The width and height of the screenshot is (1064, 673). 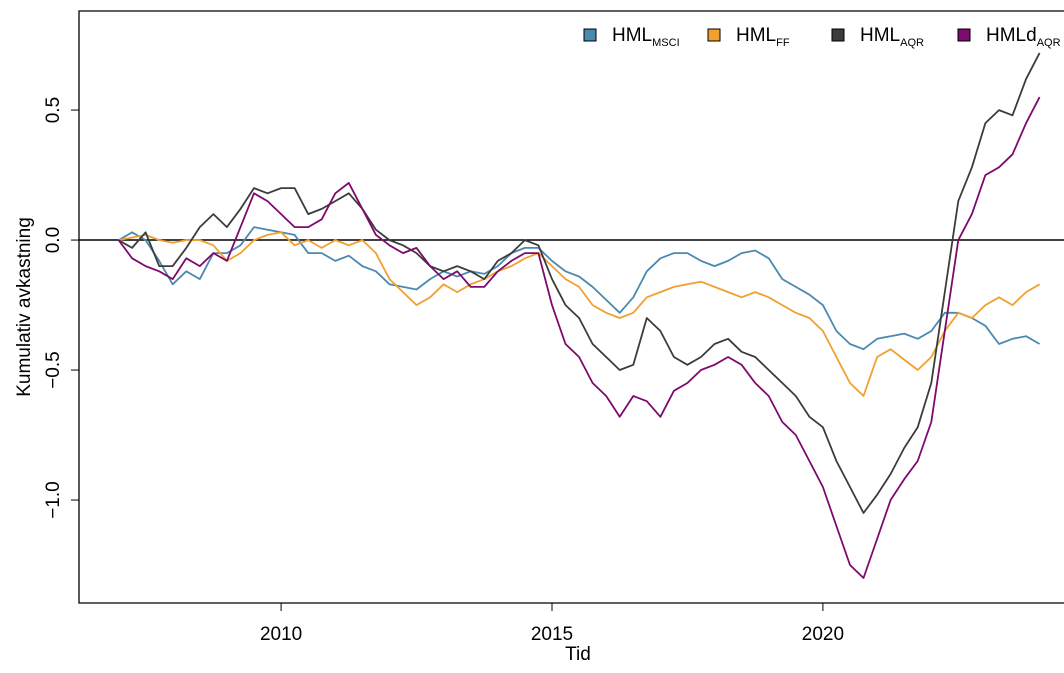 I want to click on legend-subscript: FF, so click(x=783, y=43).